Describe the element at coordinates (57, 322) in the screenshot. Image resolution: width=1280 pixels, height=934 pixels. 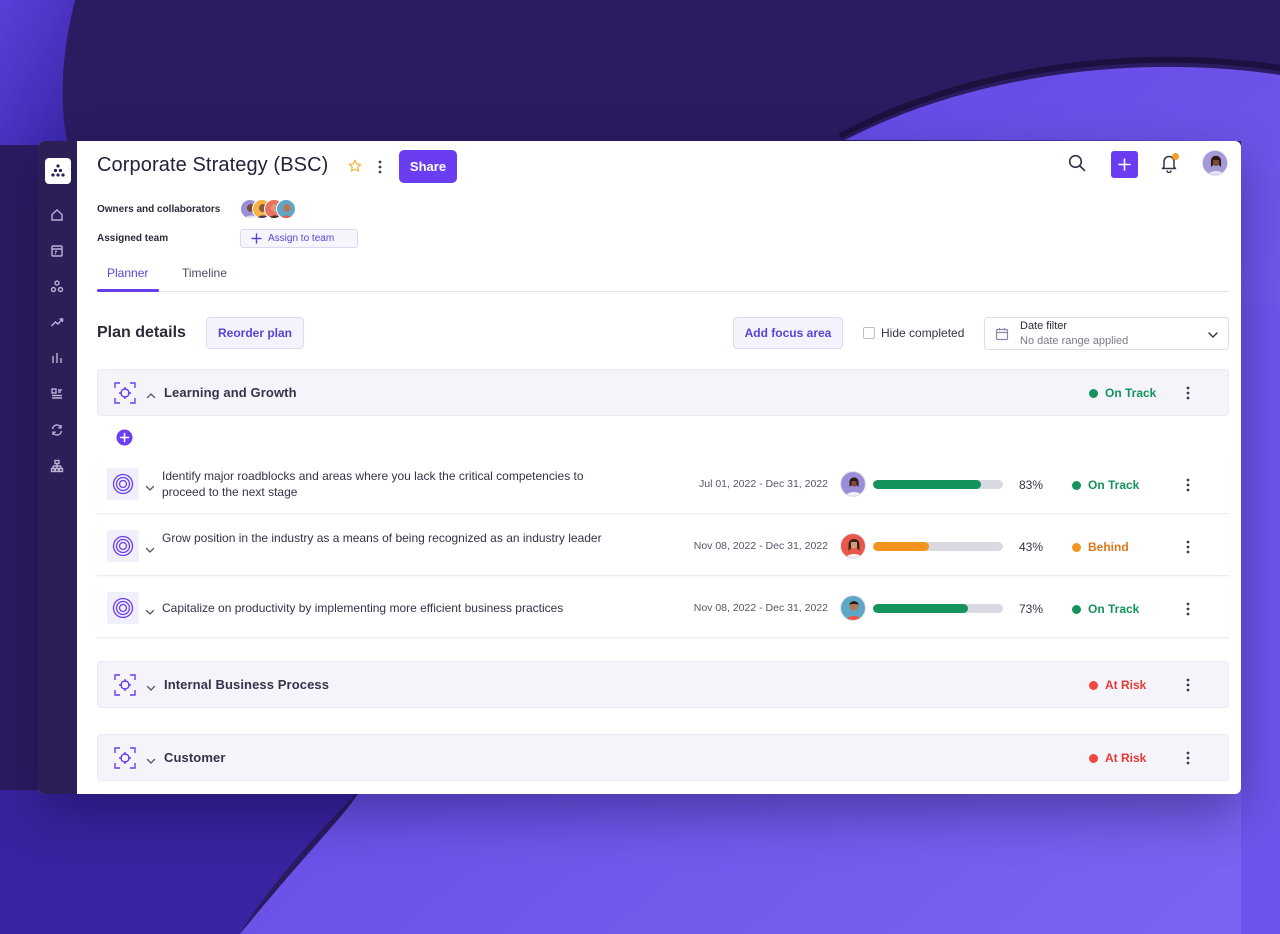
I see `trend-icon` at that location.